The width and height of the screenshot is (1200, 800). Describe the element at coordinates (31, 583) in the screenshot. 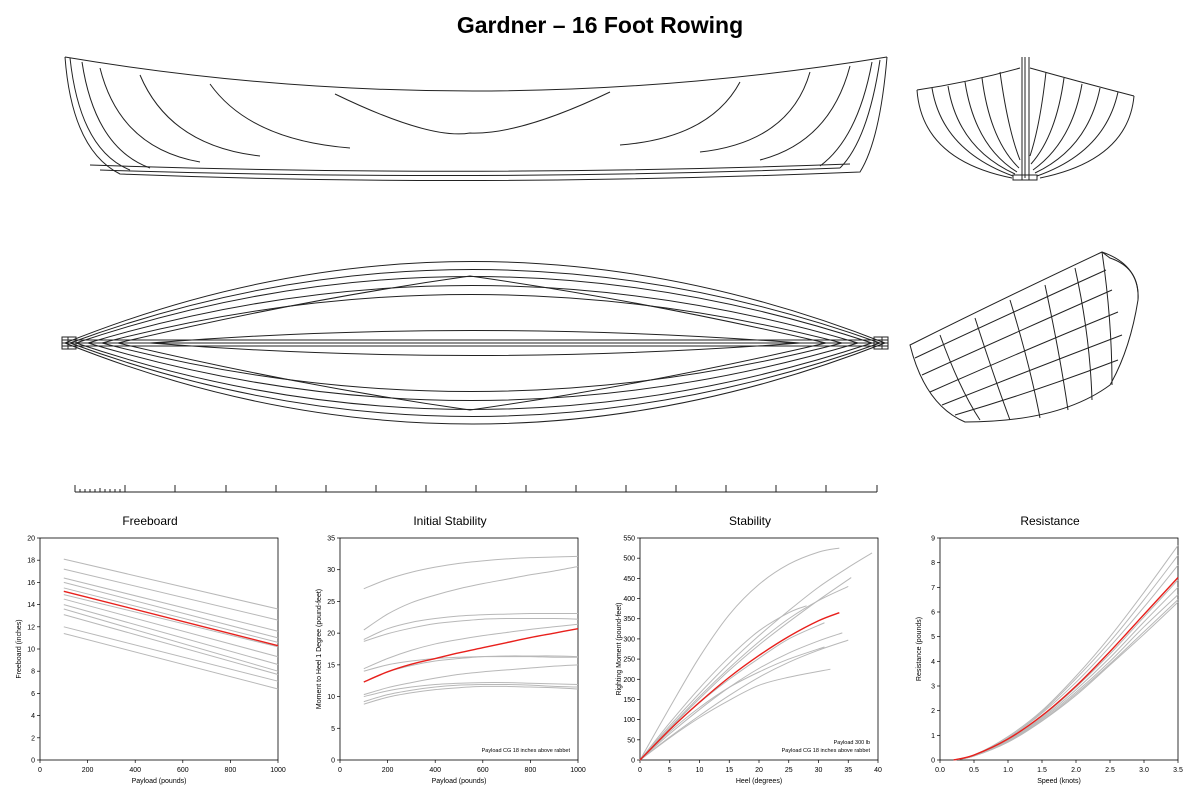

I see `y-tick-label: 16` at that location.